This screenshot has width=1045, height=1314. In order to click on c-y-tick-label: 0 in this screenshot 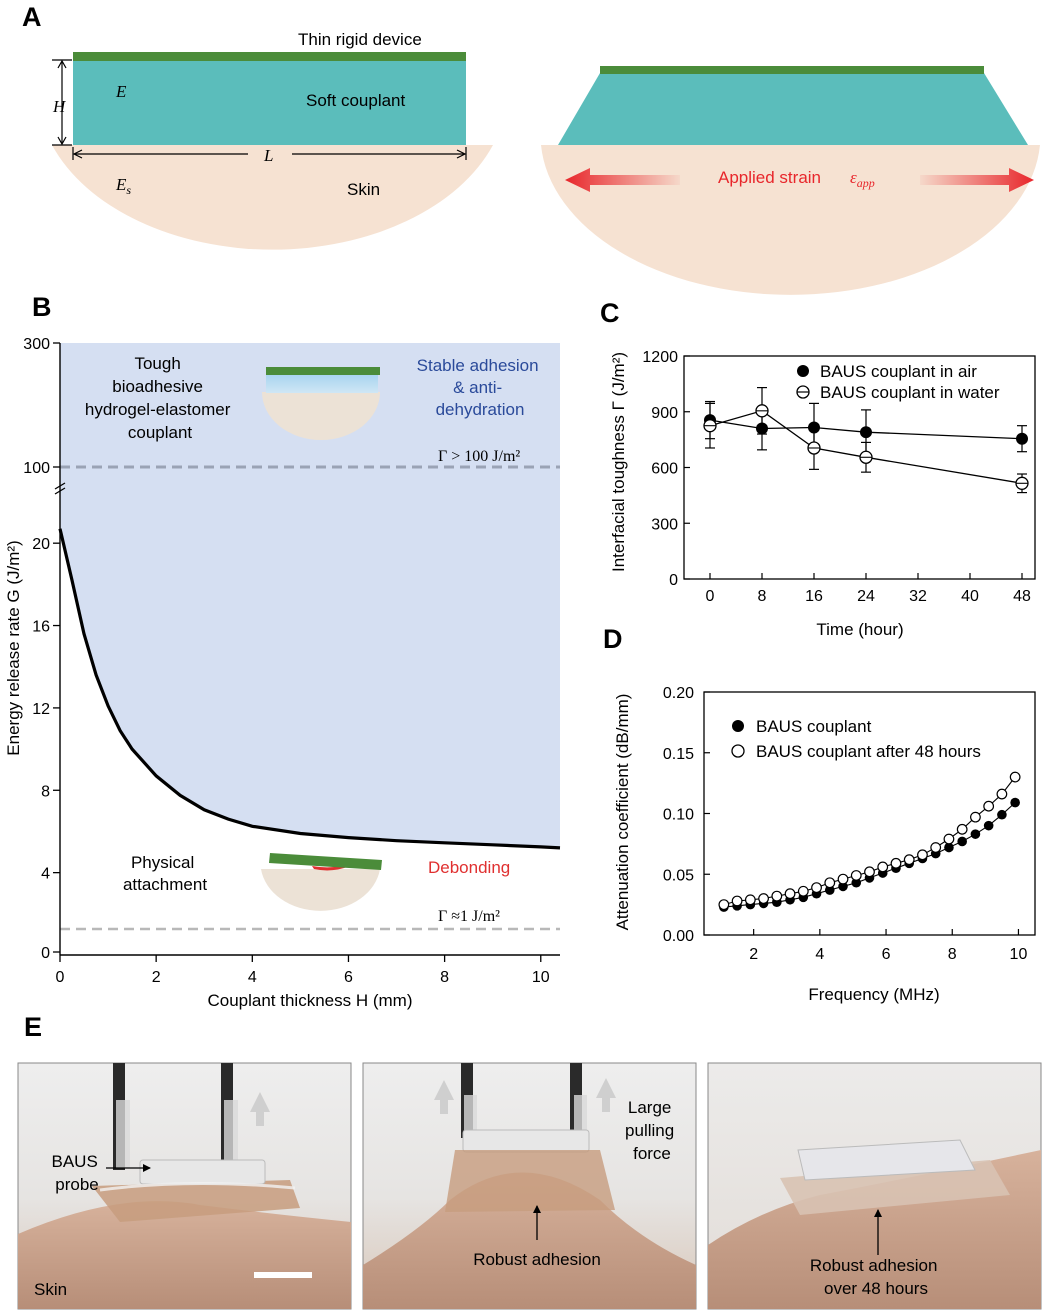, I will do `click(673, 580)`.